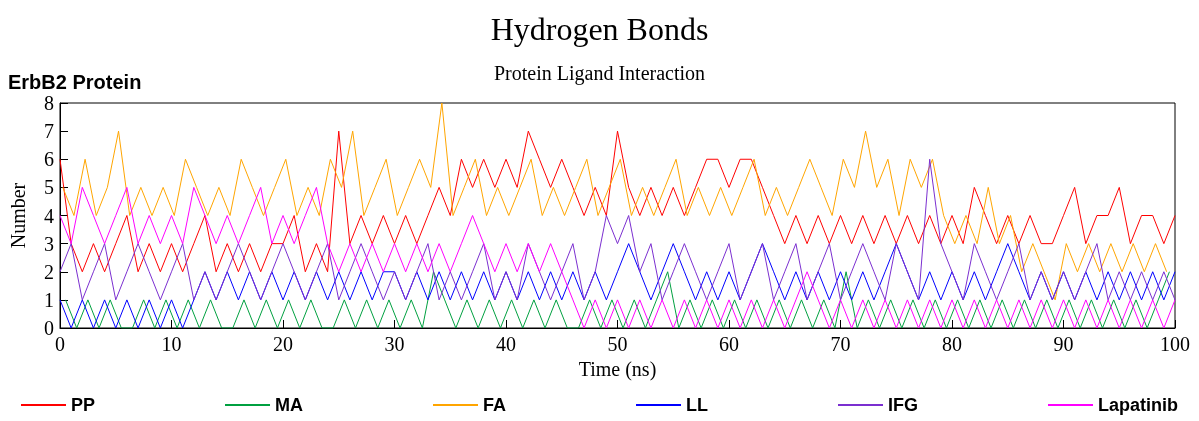 The image size is (1199, 421). What do you see at coordinates (495, 405) in the screenshot?
I see `legend-label: FA` at bounding box center [495, 405].